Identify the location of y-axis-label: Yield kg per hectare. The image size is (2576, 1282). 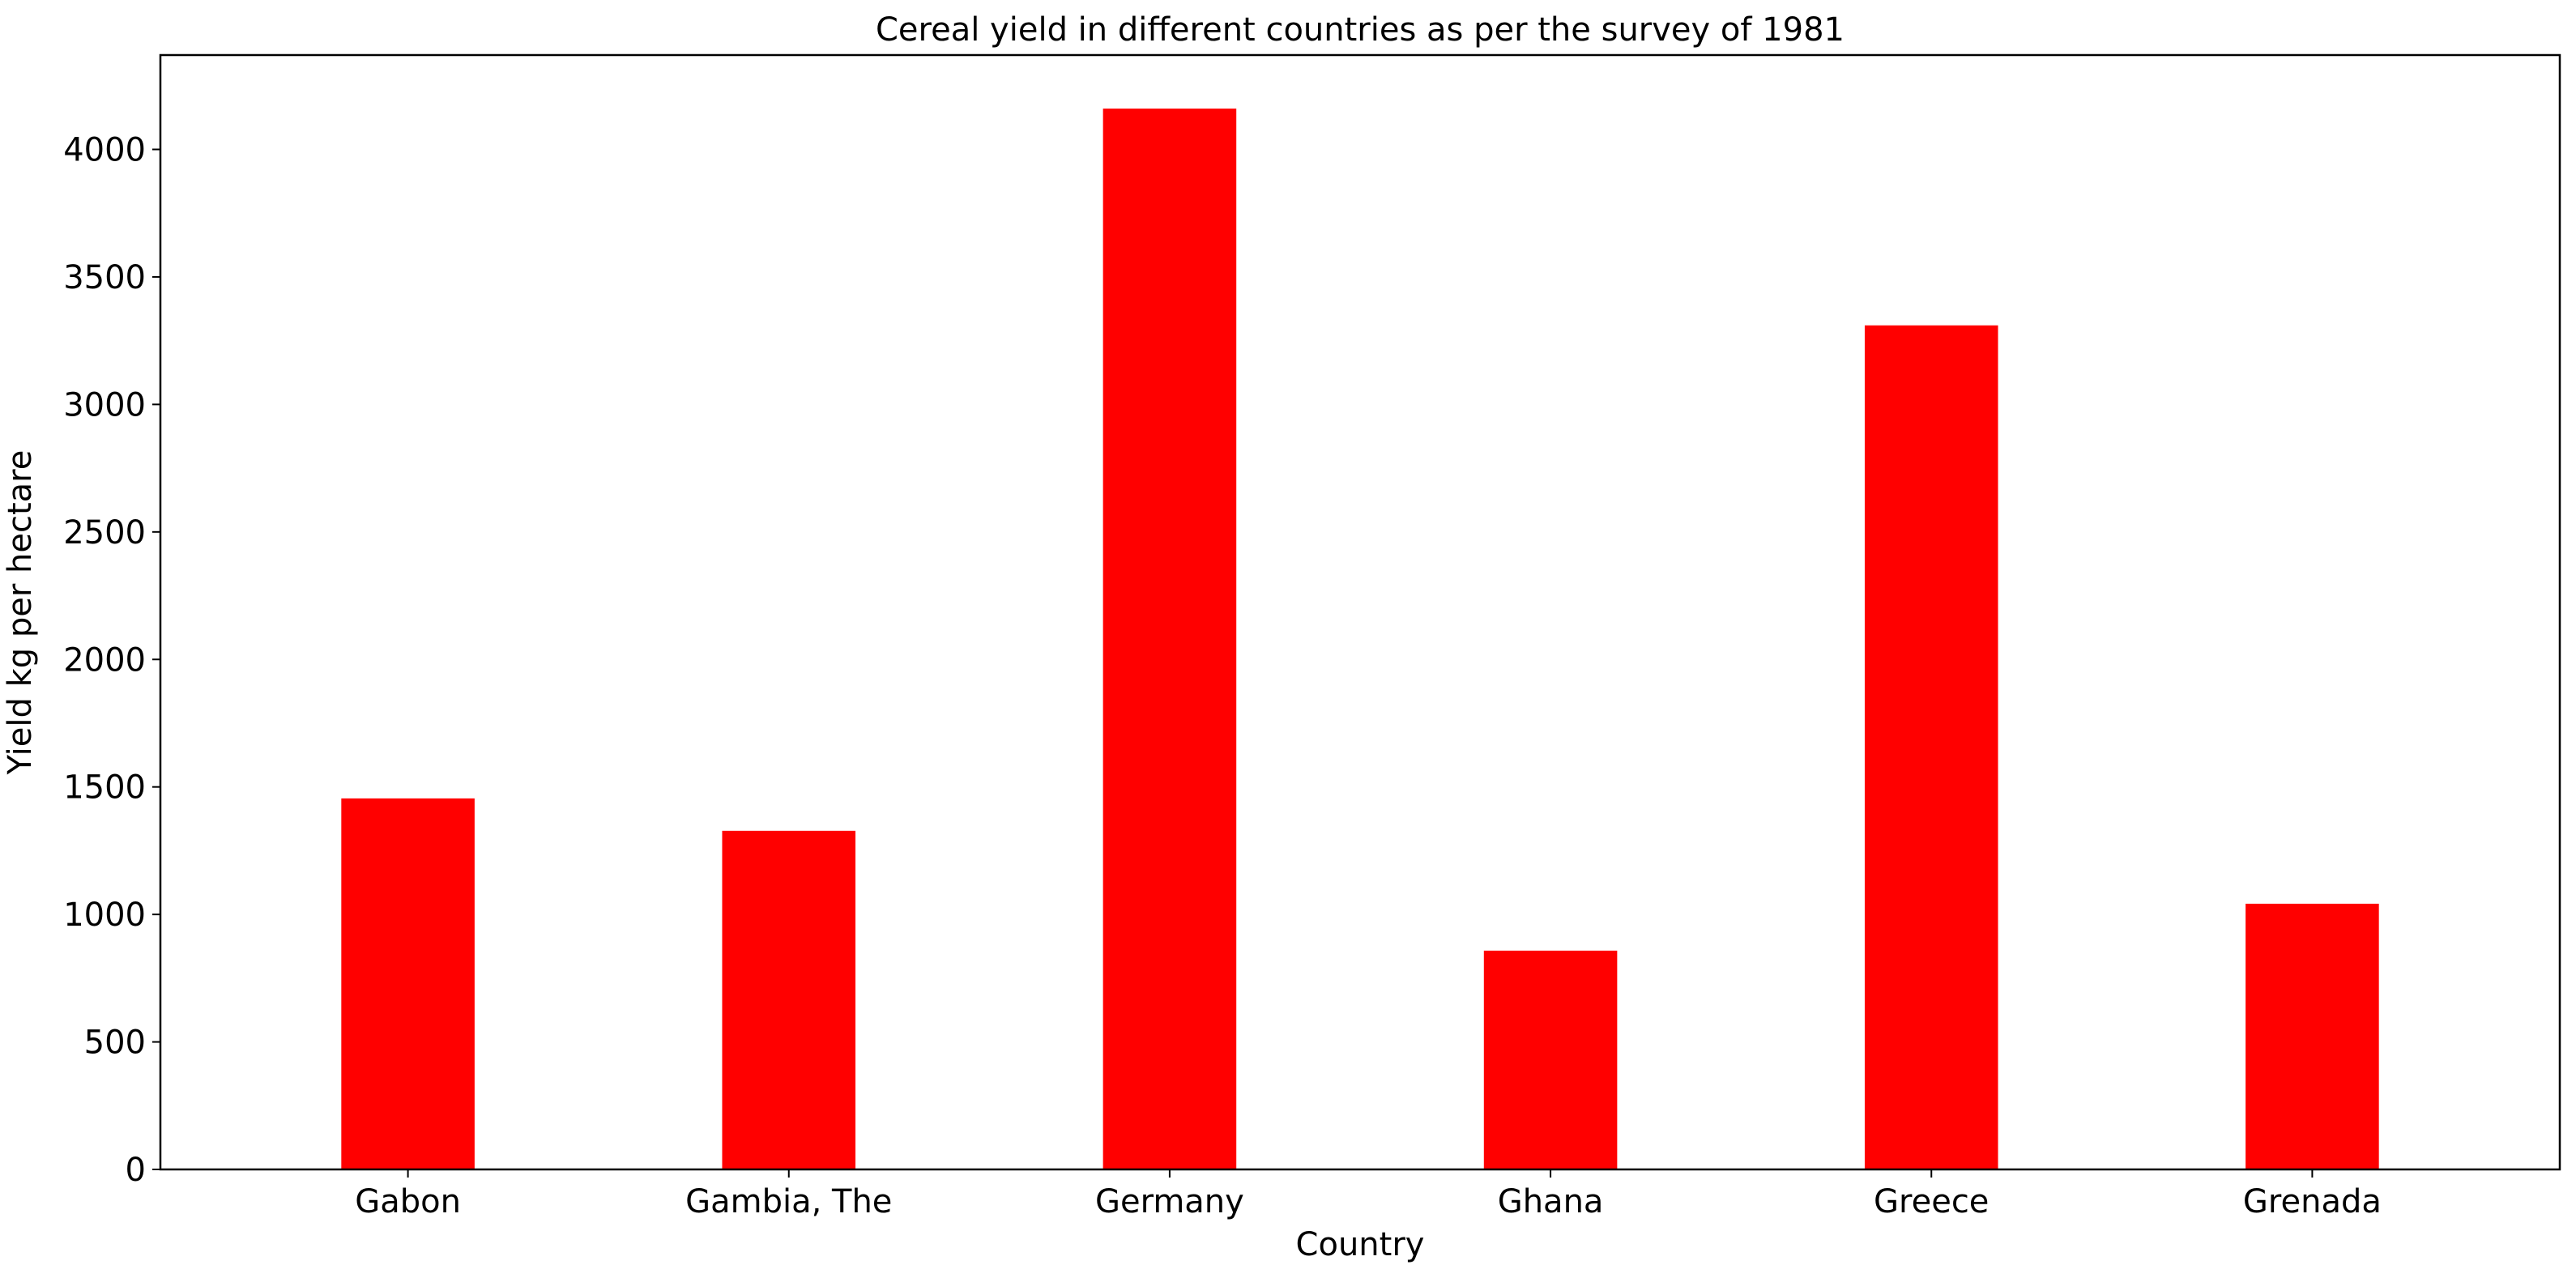
(20, 613).